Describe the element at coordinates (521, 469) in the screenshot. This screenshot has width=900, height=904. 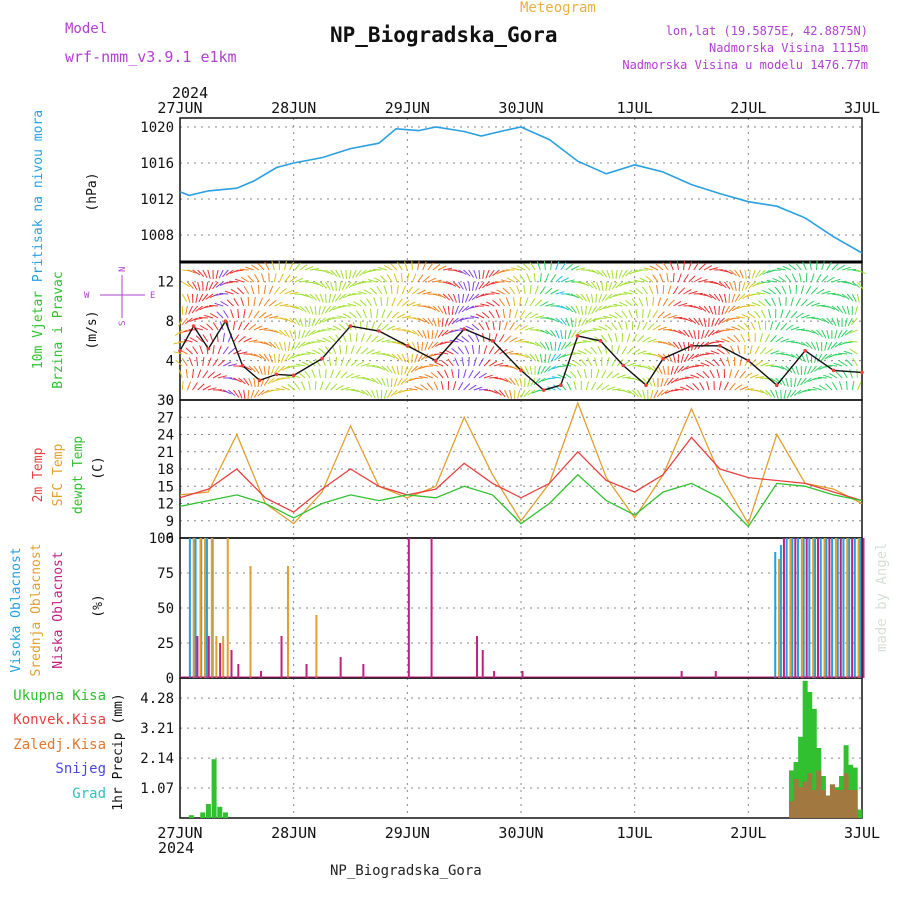
I see `temperature-frame` at that location.